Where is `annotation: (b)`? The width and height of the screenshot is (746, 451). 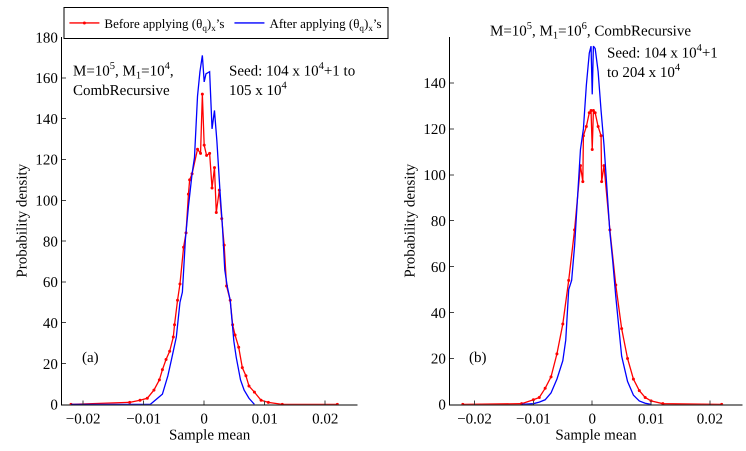 annotation: (b) is located at coordinates (477, 358).